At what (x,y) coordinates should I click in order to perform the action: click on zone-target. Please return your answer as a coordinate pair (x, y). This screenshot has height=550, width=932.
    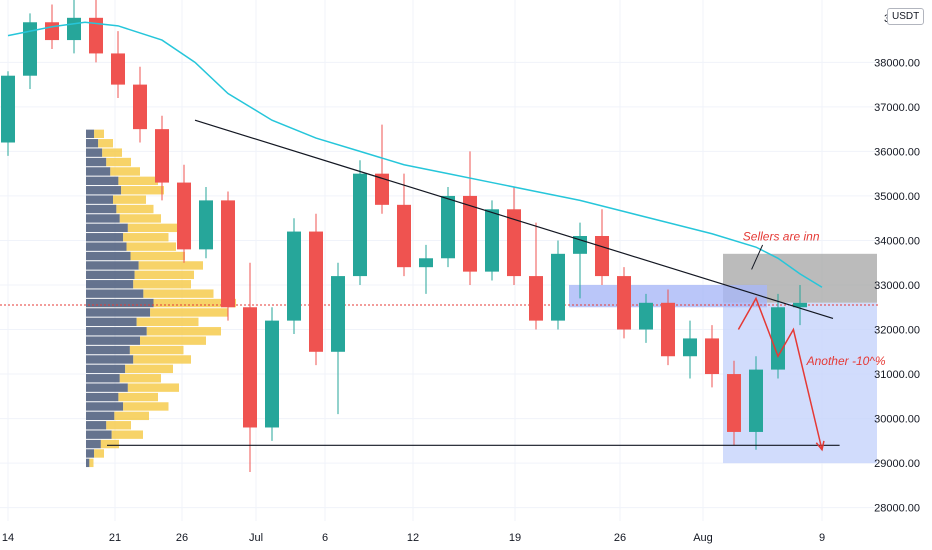
    Looking at the image, I should click on (800, 383).